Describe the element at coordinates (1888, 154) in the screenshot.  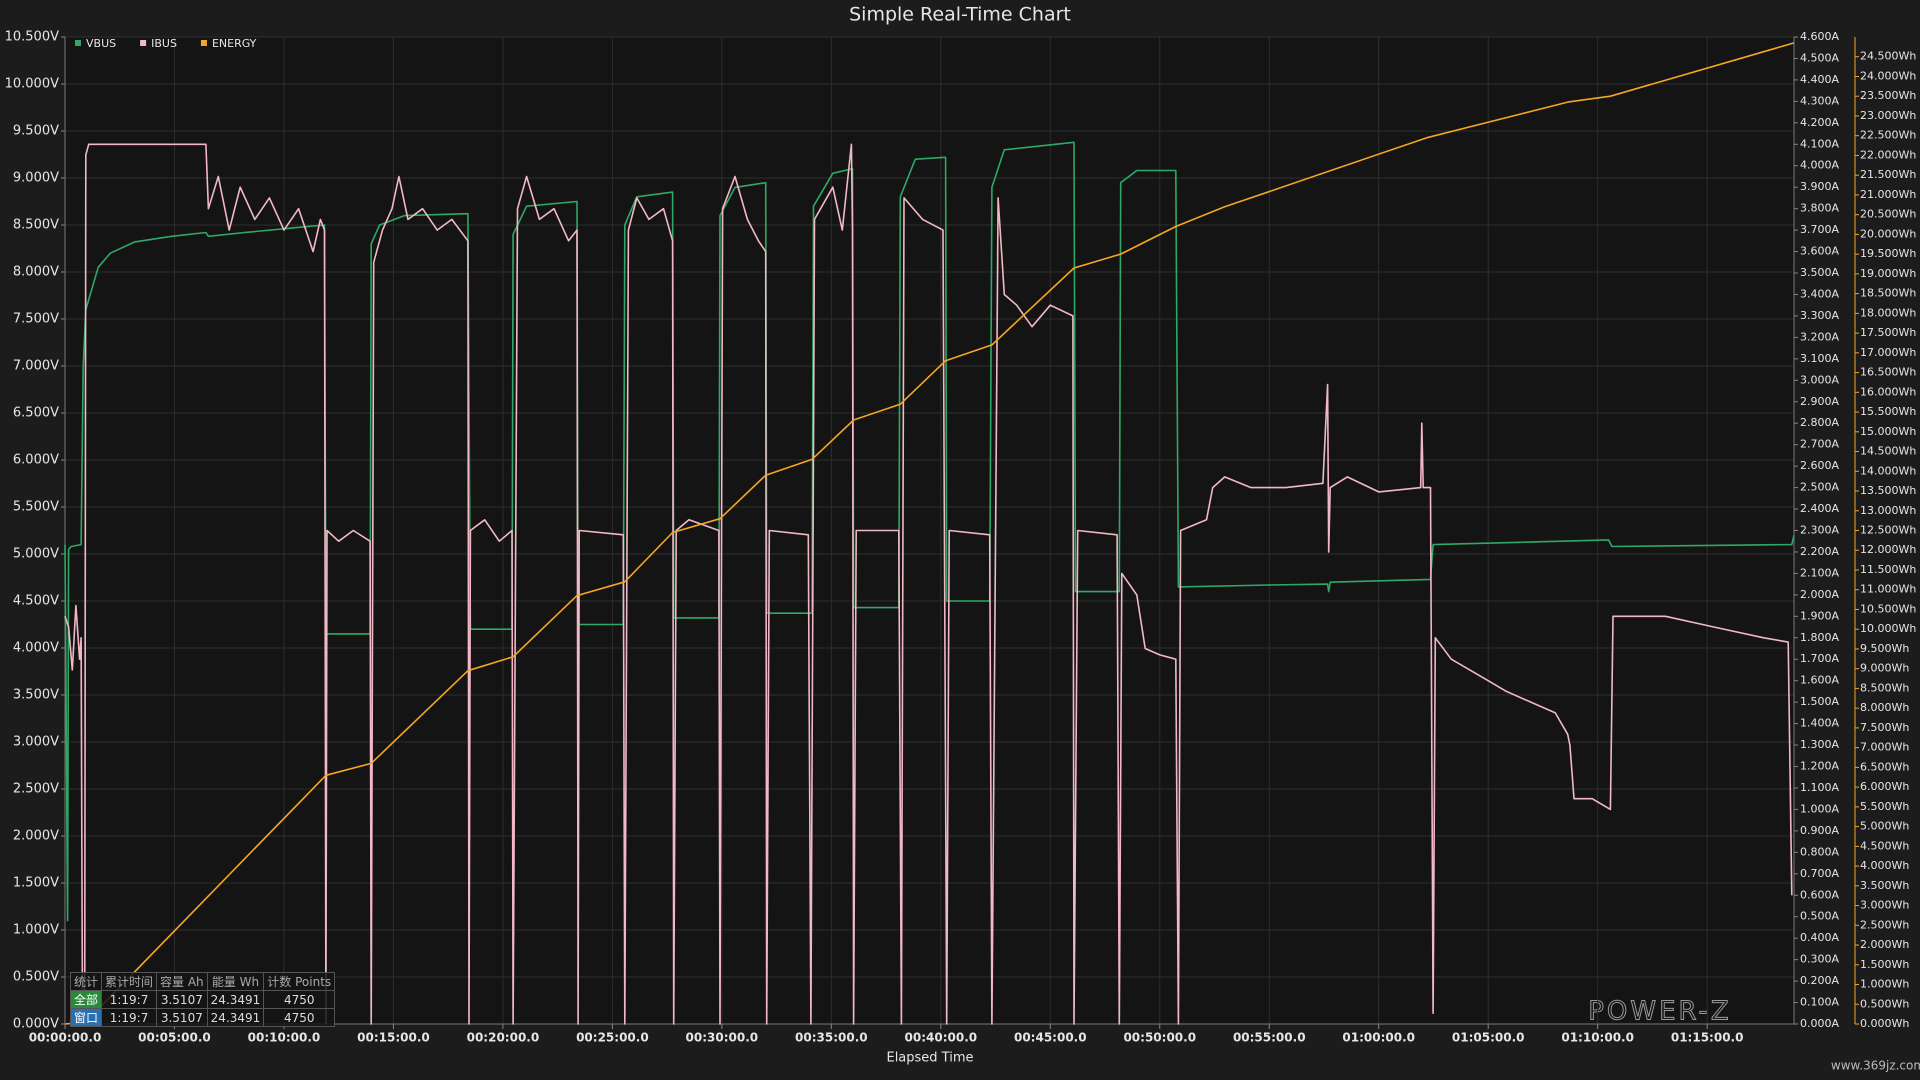
I see `y3-tick-label: 22.000Wh` at that location.